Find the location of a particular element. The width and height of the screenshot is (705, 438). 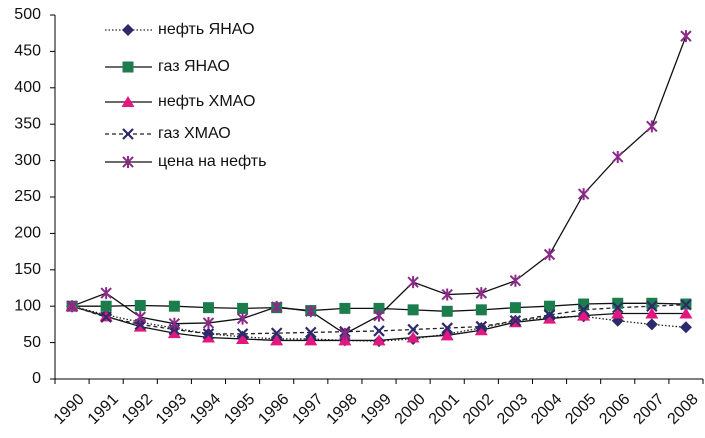

x-tick-label: 1990 is located at coordinates (69, 409).